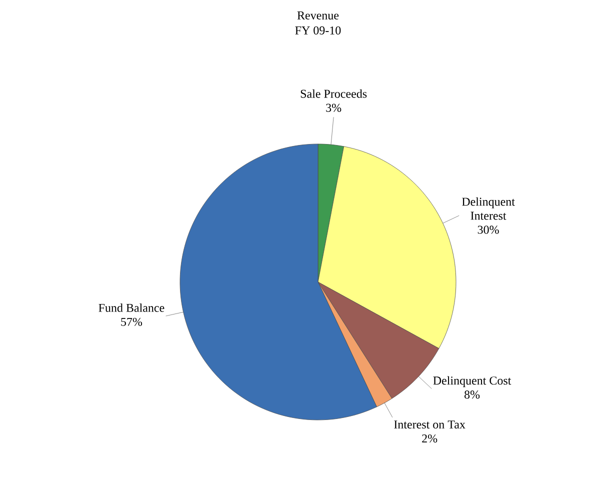 The width and height of the screenshot is (590, 502). I want to click on slice-label: Delinquent Interest, so click(488, 208).